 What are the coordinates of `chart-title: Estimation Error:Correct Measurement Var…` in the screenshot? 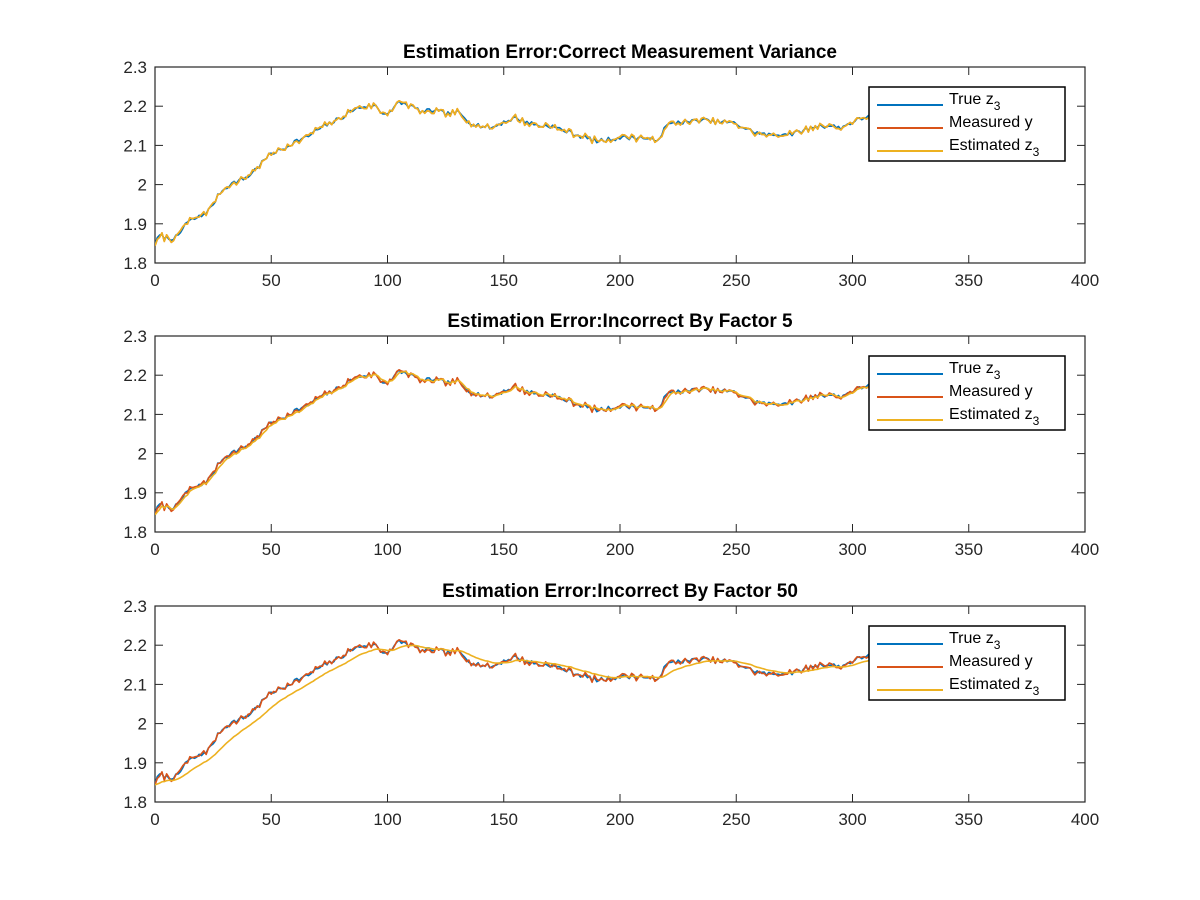 It's located at (620, 52).